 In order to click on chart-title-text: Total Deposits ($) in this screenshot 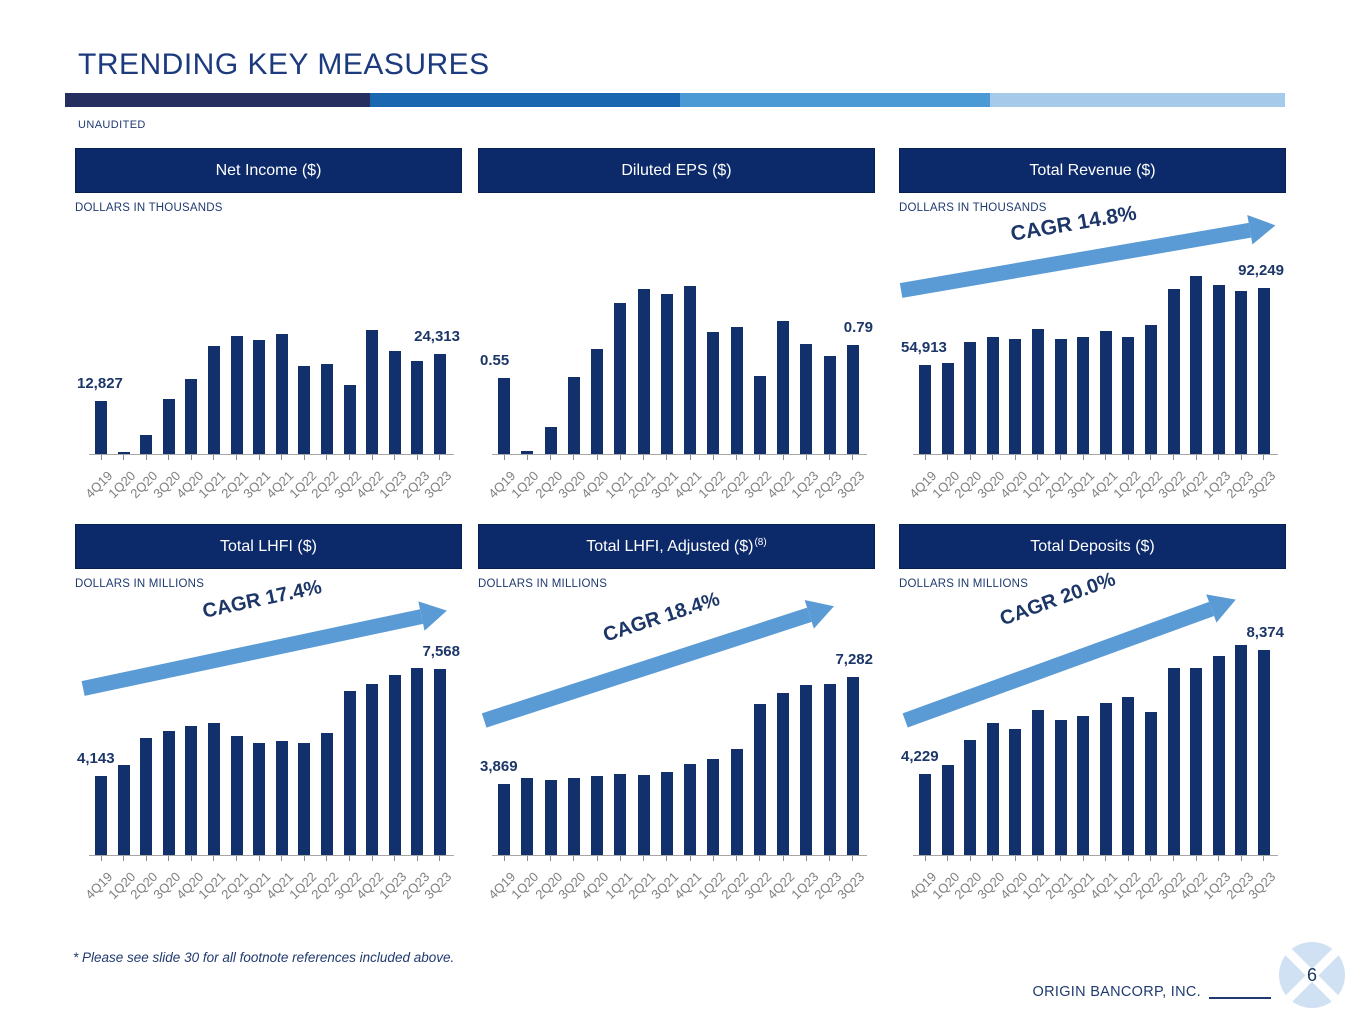, I will do `click(1092, 546)`.